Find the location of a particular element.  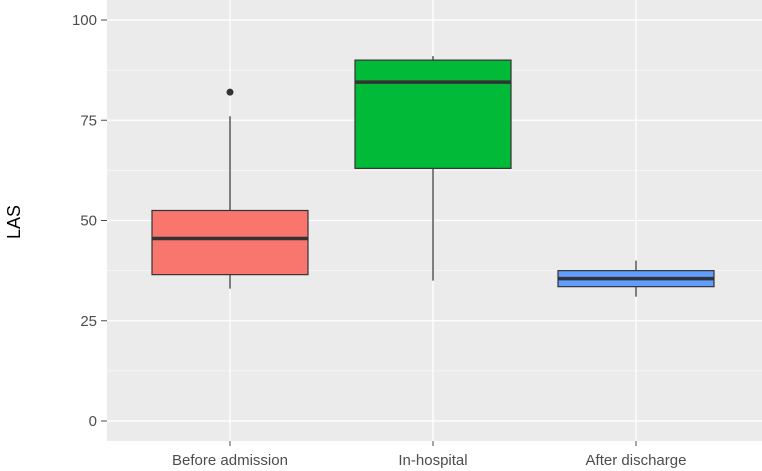

y-tick-label: 100 is located at coordinates (84, 20).